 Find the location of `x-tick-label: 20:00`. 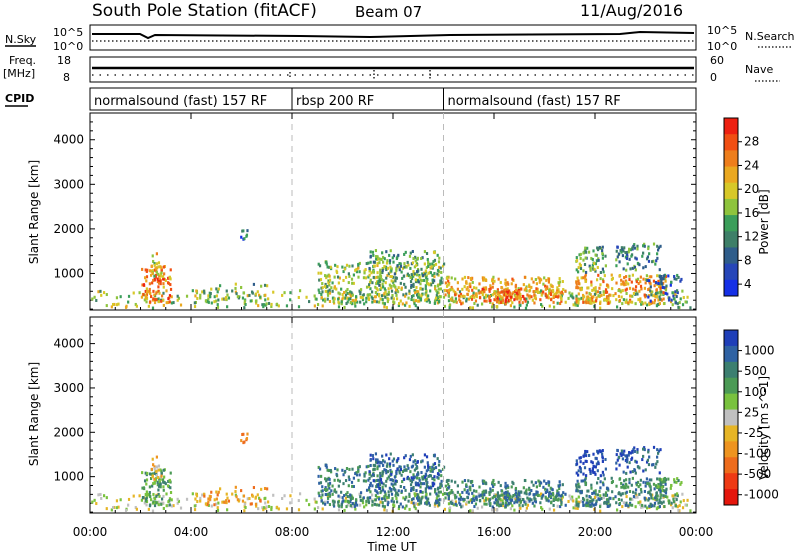

x-tick-label: 20:00 is located at coordinates (595, 532).